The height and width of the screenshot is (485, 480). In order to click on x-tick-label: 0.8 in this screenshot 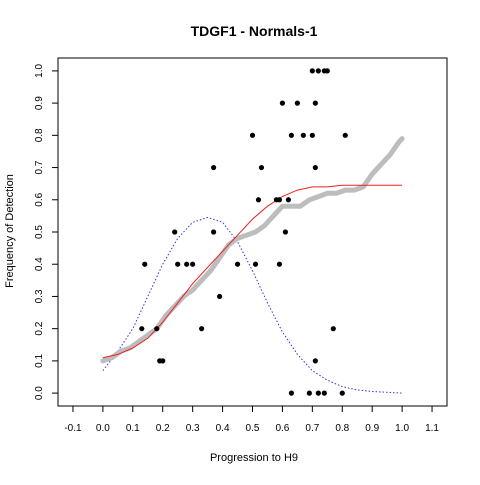, I will do `click(342, 428)`.